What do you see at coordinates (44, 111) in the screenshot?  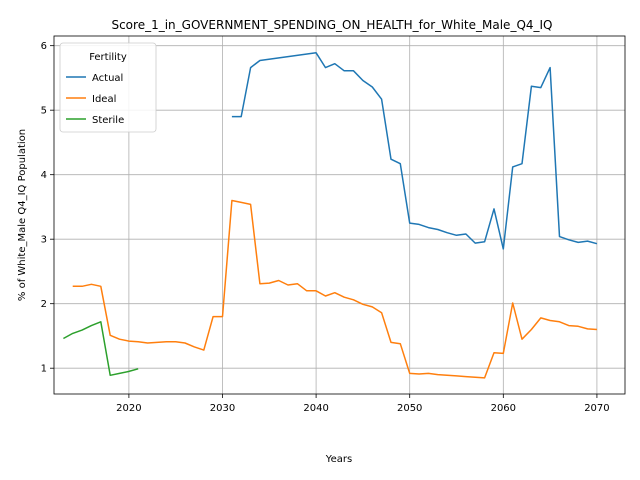 I see `y-tick-label: 5` at bounding box center [44, 111].